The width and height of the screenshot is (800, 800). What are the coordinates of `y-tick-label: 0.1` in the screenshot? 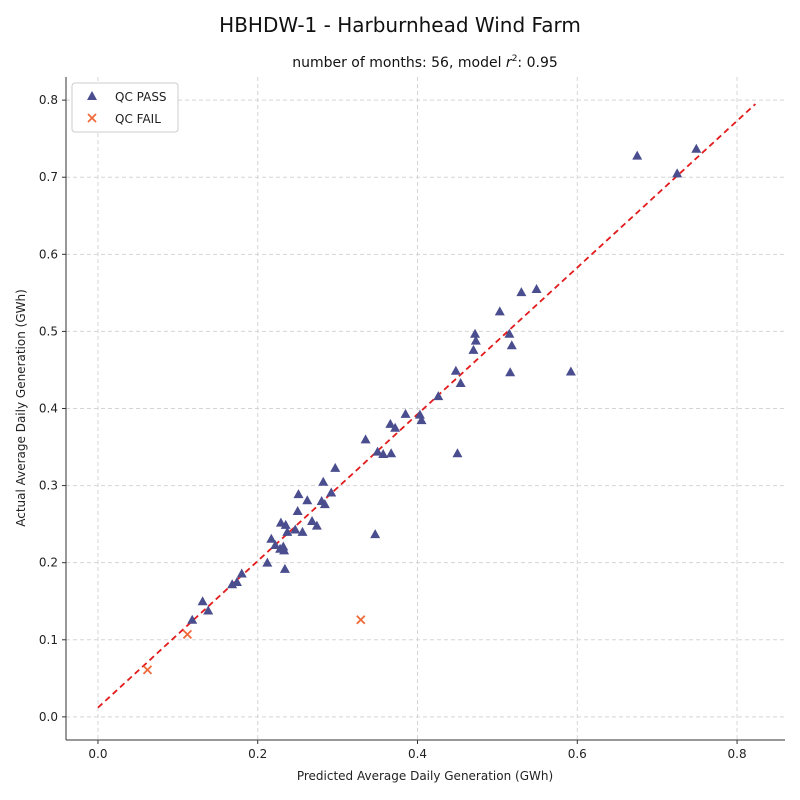 It's located at (48, 640).